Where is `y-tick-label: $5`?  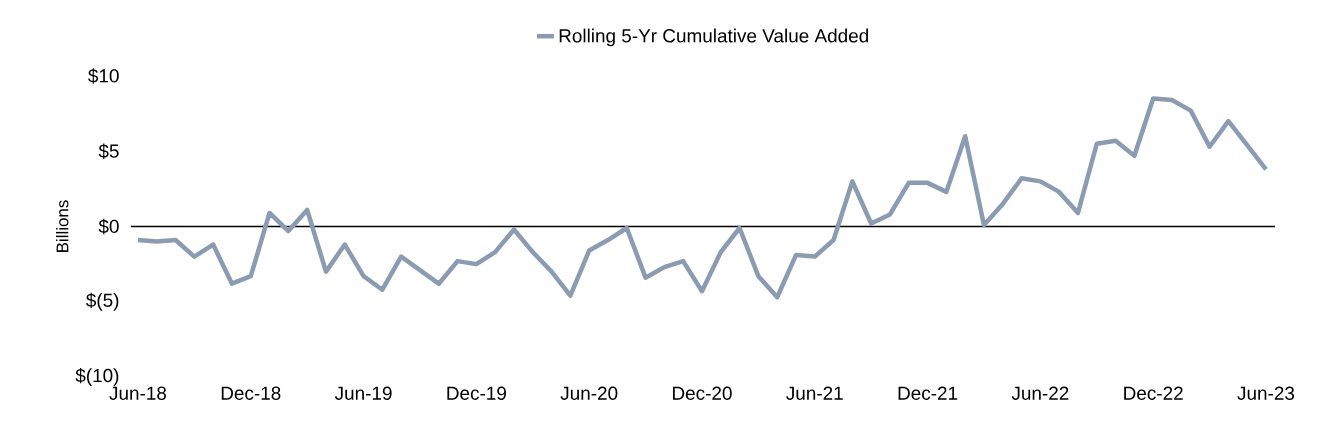
y-tick-label: $5 is located at coordinates (108, 151).